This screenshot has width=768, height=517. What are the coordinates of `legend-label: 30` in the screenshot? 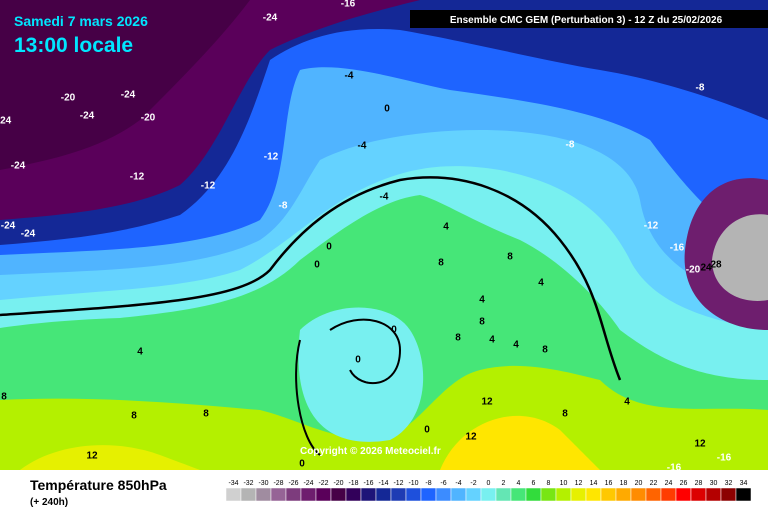 It's located at (714, 483).